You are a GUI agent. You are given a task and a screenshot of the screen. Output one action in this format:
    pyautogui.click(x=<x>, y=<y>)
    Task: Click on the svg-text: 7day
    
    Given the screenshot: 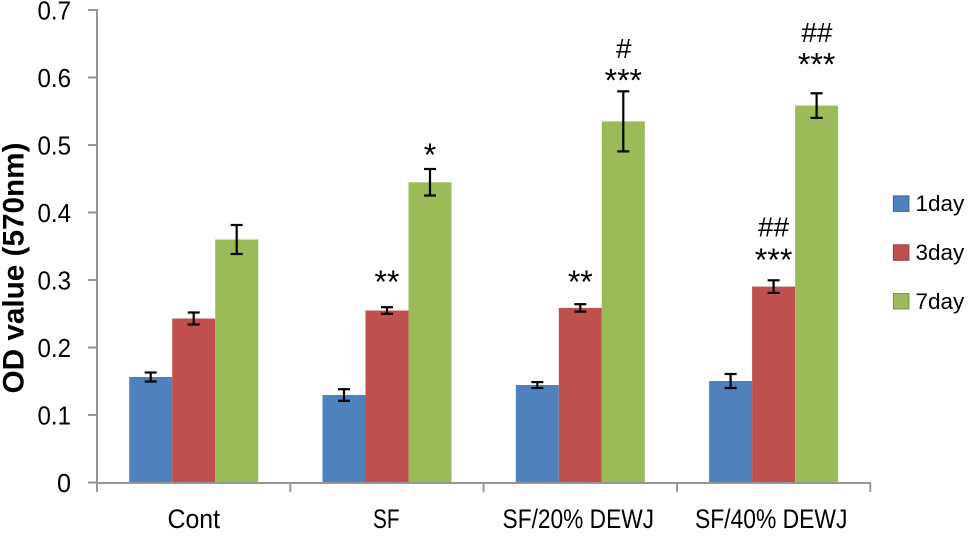 What is the action you would take?
    pyautogui.click(x=941, y=301)
    